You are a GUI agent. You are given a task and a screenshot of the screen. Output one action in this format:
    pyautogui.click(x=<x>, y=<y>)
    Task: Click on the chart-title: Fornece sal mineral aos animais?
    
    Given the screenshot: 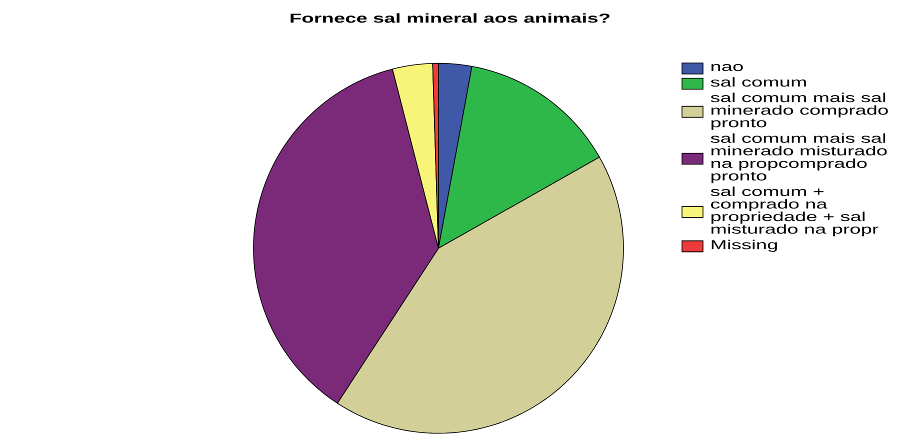 What is the action you would take?
    pyautogui.click(x=450, y=18)
    